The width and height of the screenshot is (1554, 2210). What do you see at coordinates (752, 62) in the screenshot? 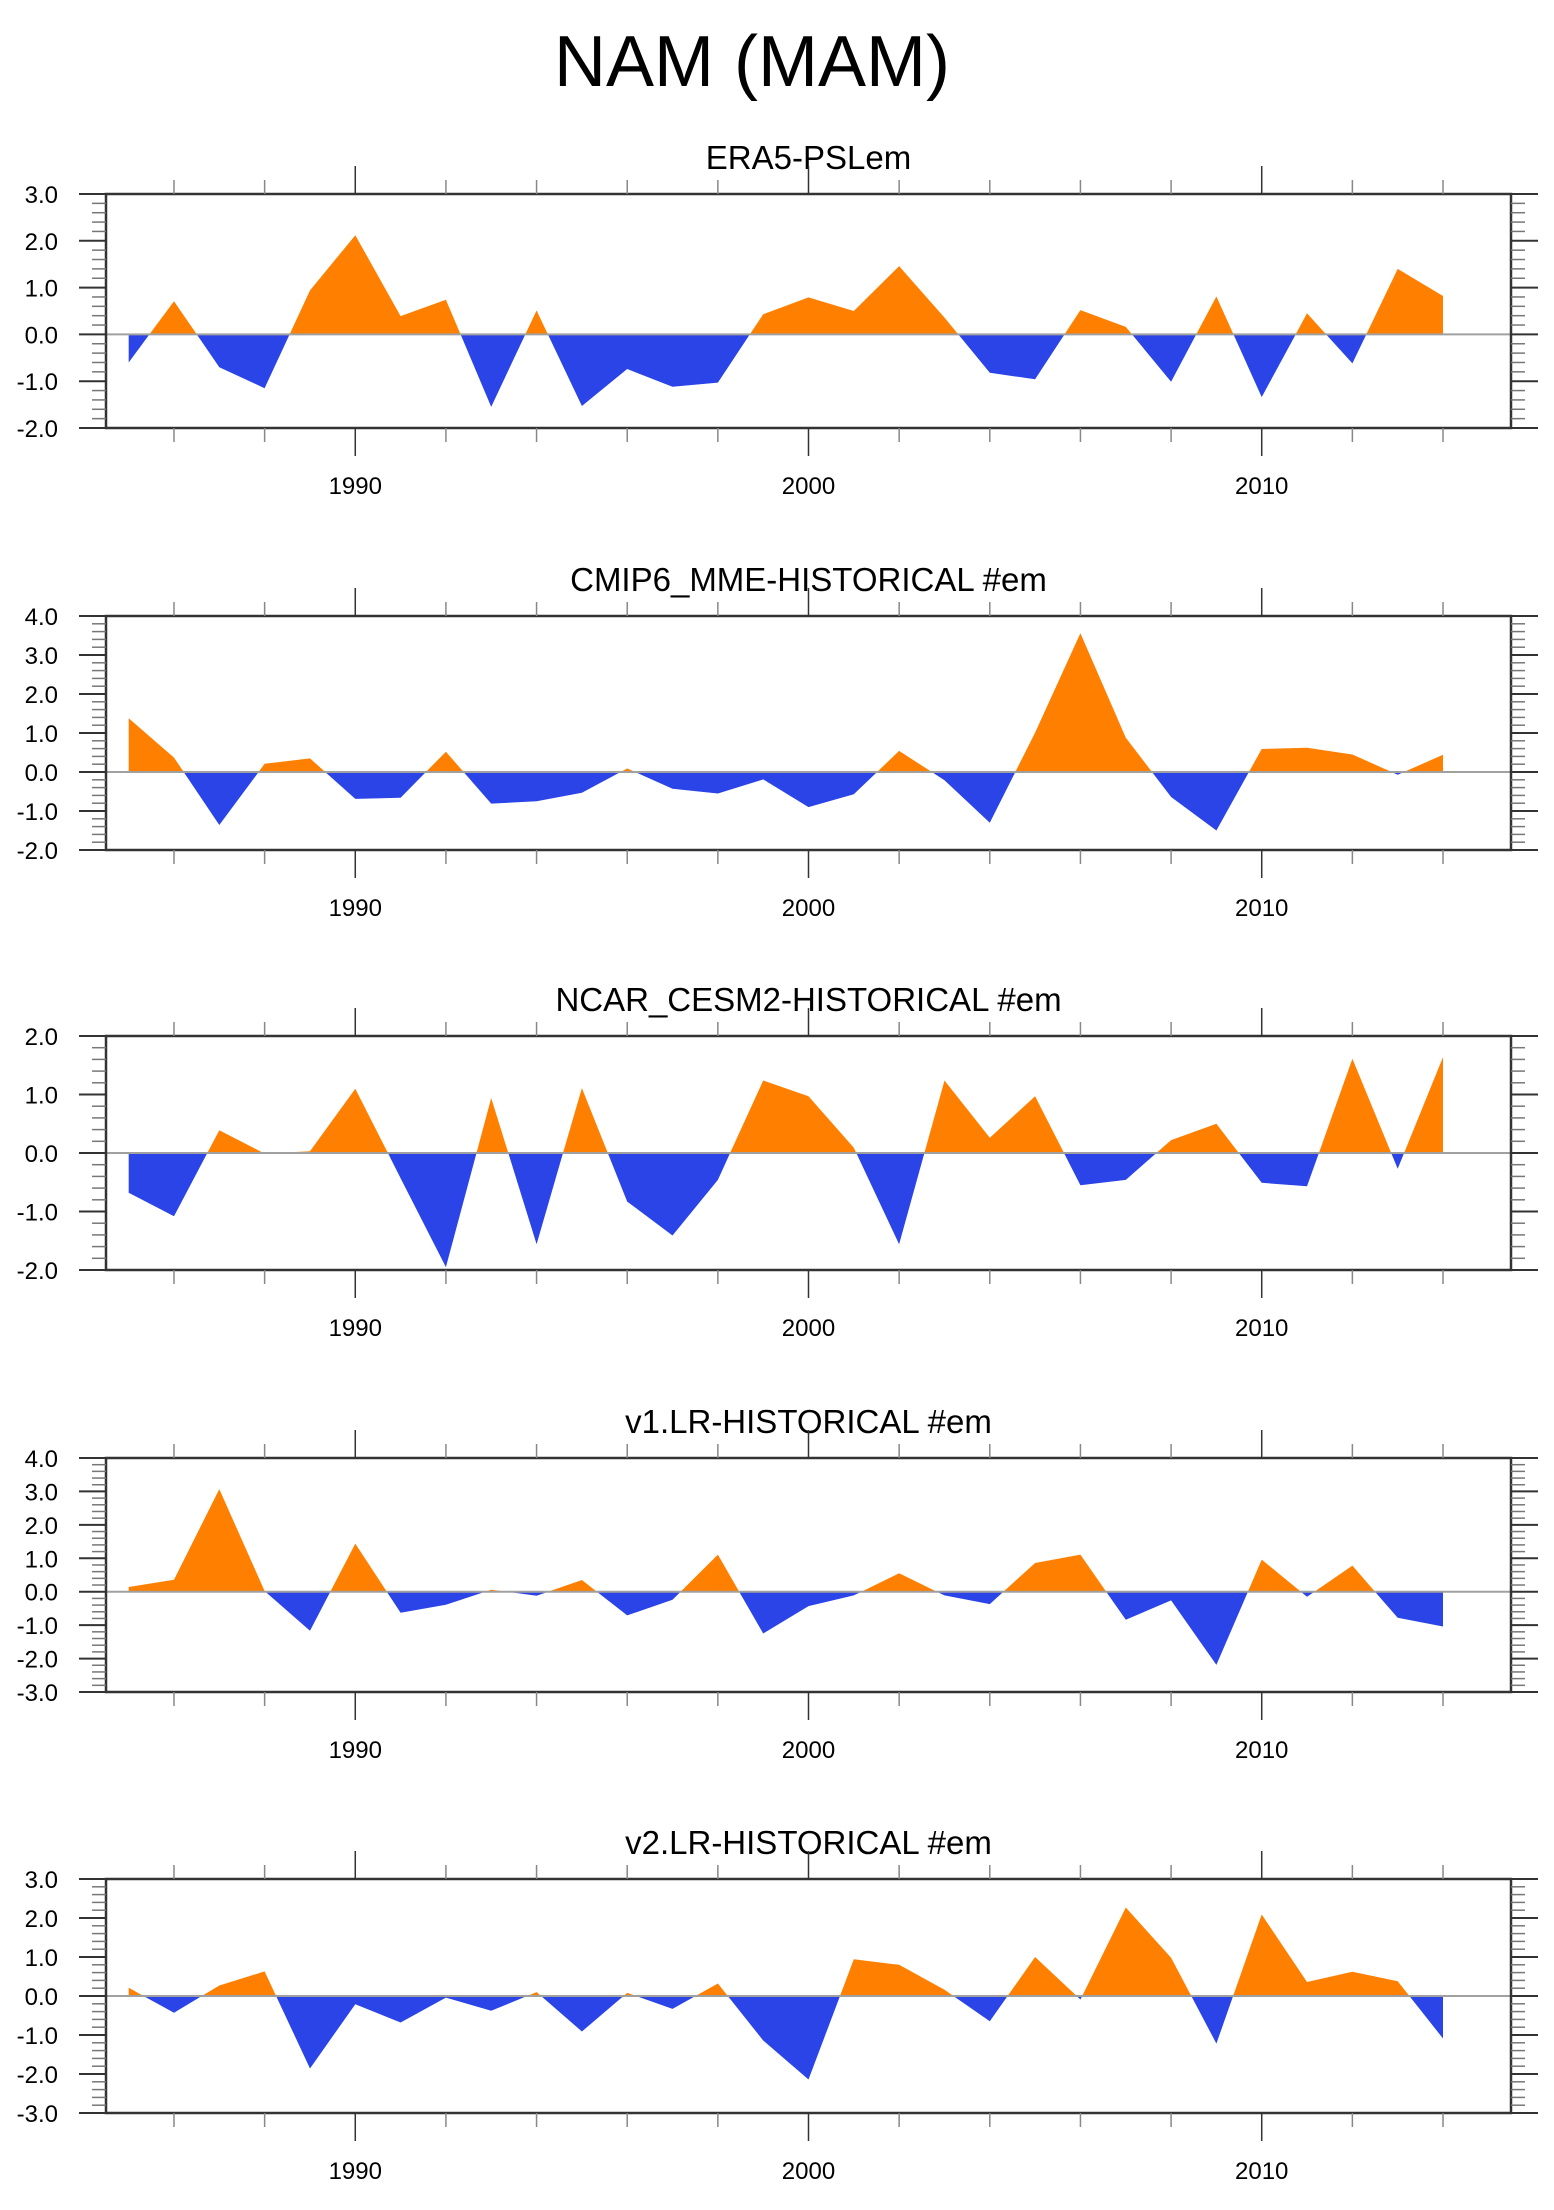
I see `figure-title: NAM (MAM)` at bounding box center [752, 62].